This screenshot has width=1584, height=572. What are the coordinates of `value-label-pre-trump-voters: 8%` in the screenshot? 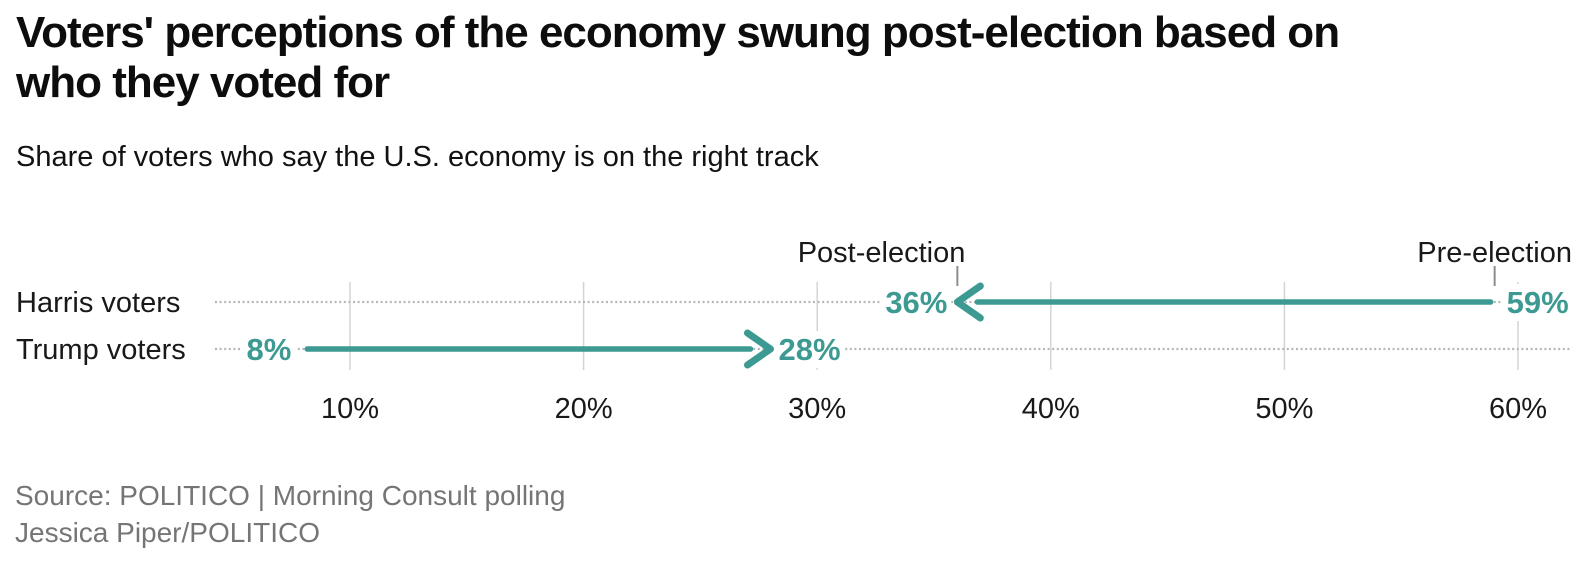 It's located at (268, 349).